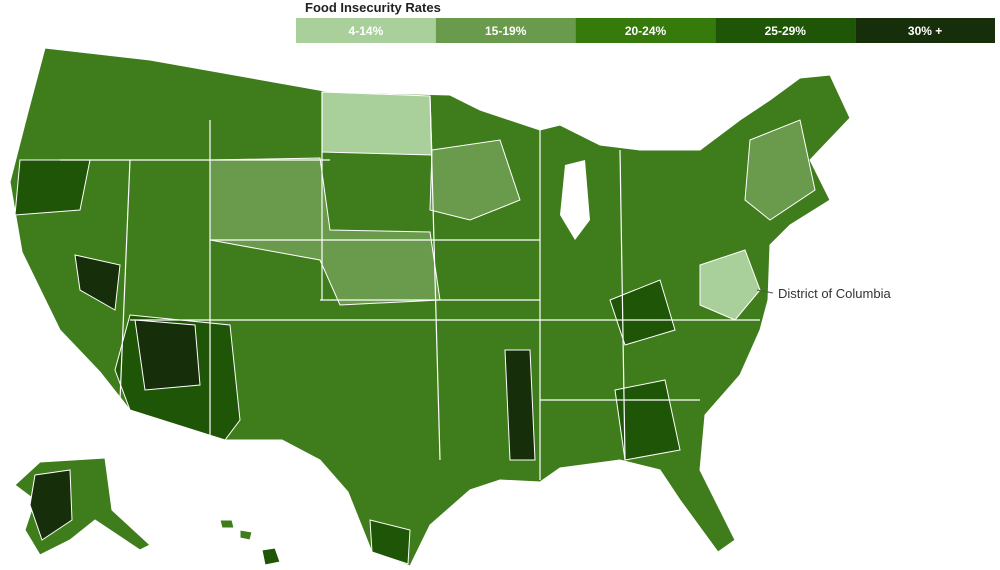 Image resolution: width=1000 pixels, height=570 pixels. I want to click on region-appalachia, so click(642, 312).